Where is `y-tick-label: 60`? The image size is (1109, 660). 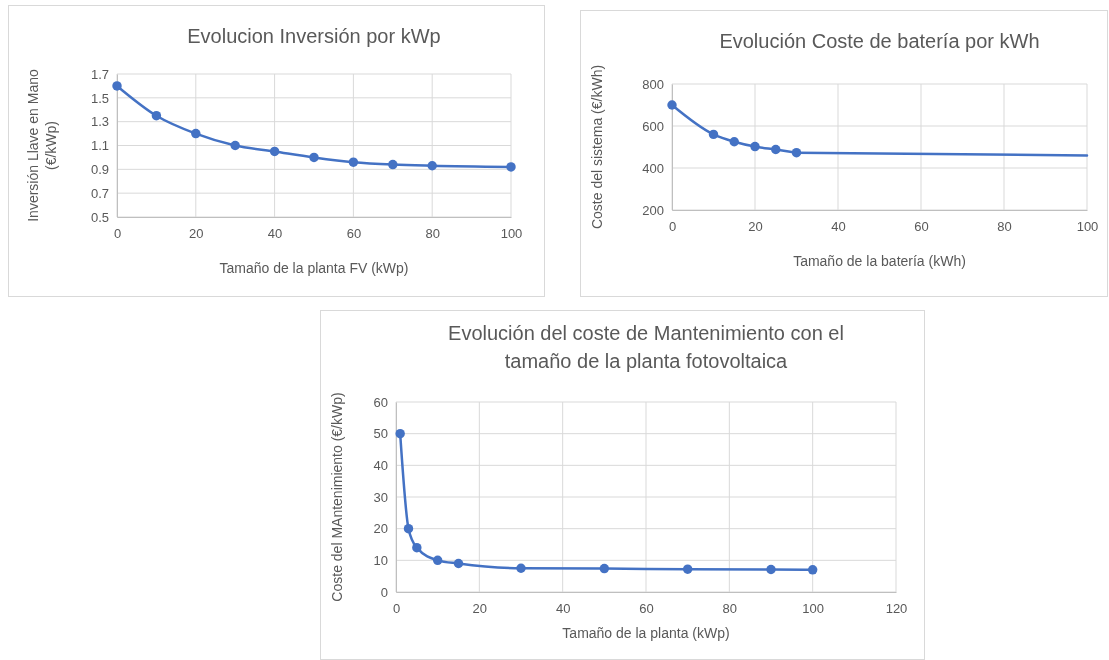 y-tick-label: 60 is located at coordinates (380, 402).